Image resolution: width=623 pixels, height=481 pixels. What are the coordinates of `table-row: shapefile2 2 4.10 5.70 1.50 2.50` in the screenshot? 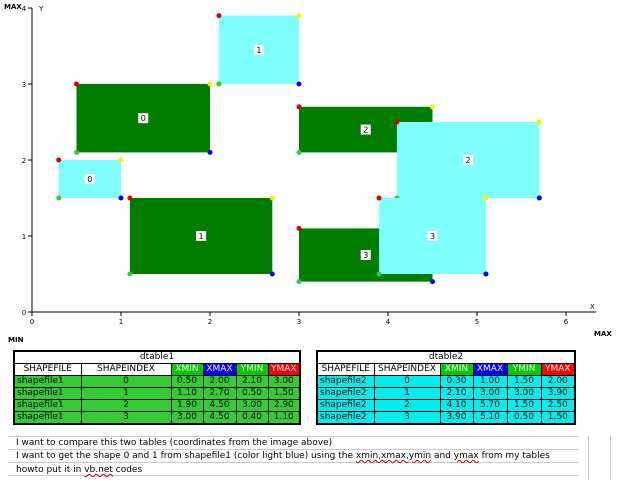 It's located at (446, 405).